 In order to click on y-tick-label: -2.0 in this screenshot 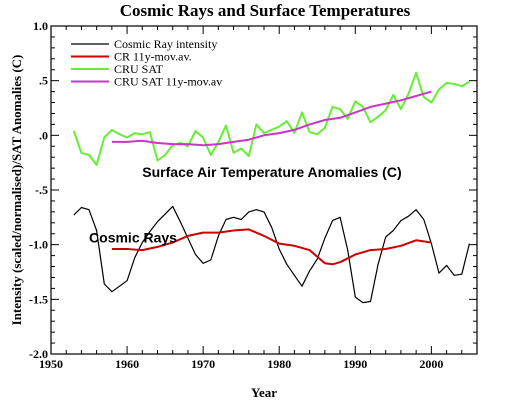, I will do `click(38, 354)`.